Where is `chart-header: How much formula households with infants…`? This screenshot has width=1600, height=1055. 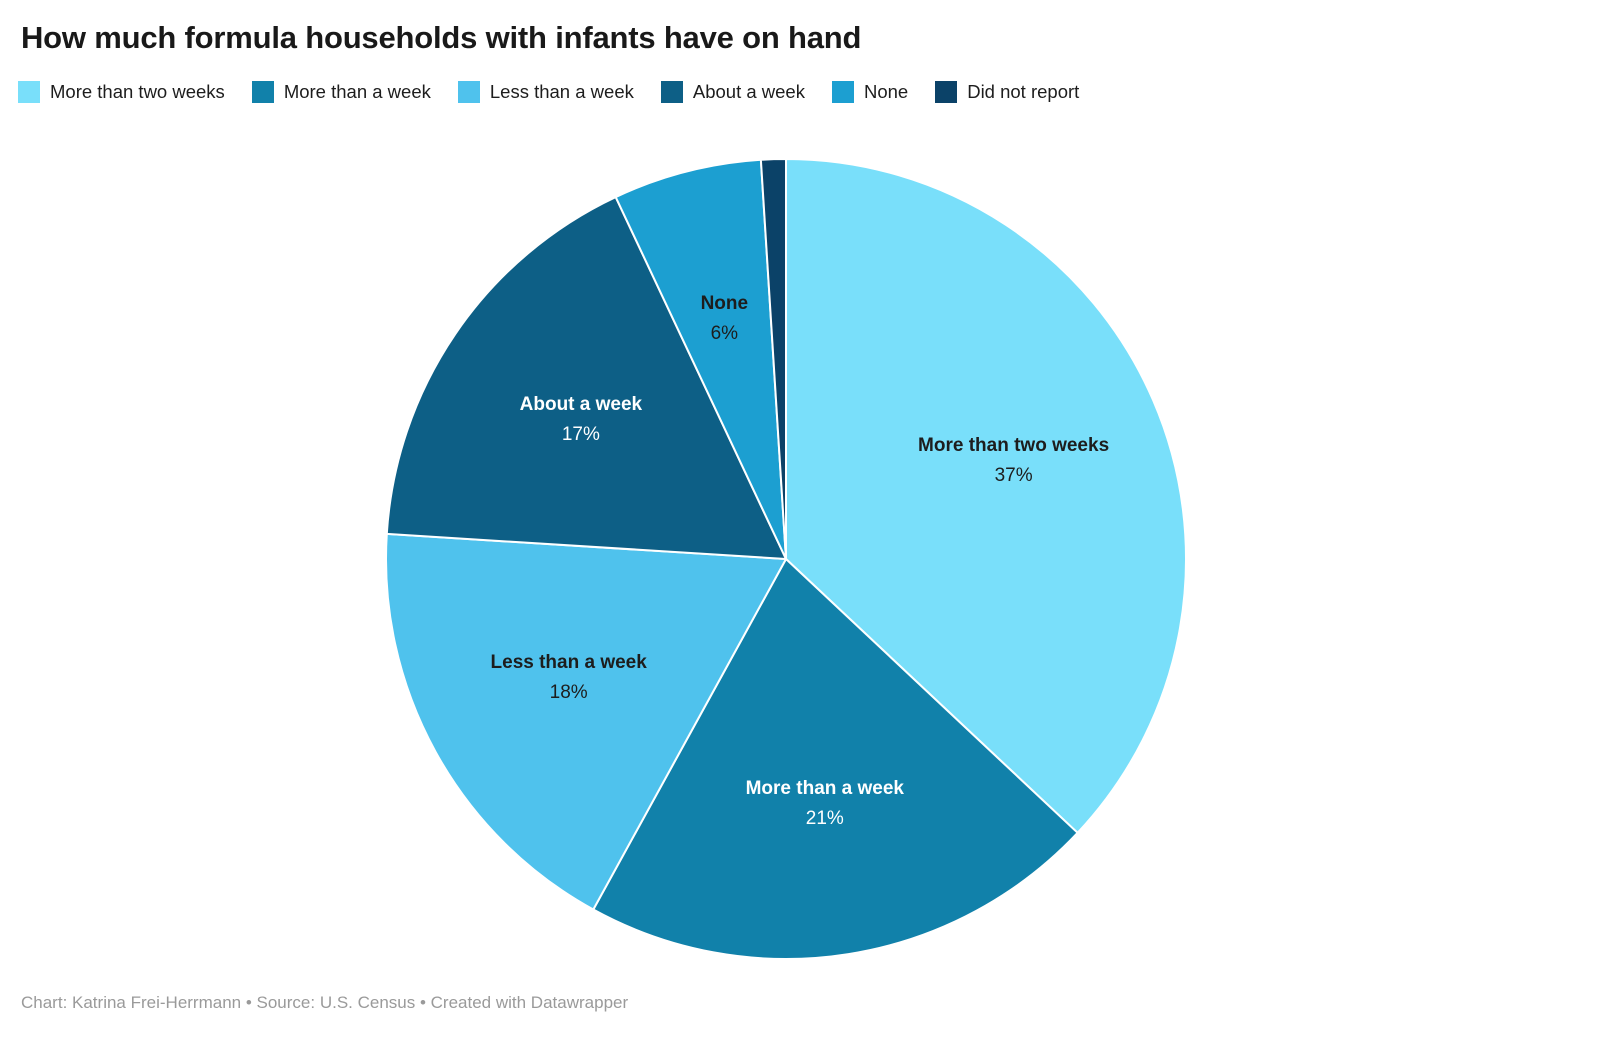 chart-header: How much formula households with infants… is located at coordinates (441, 38).